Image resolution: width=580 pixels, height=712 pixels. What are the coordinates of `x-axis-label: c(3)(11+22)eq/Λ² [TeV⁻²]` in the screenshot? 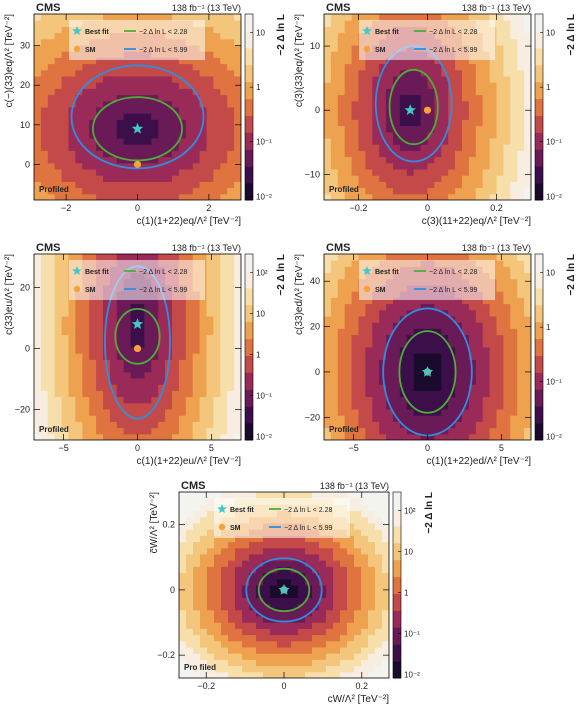 It's located at (477, 221).